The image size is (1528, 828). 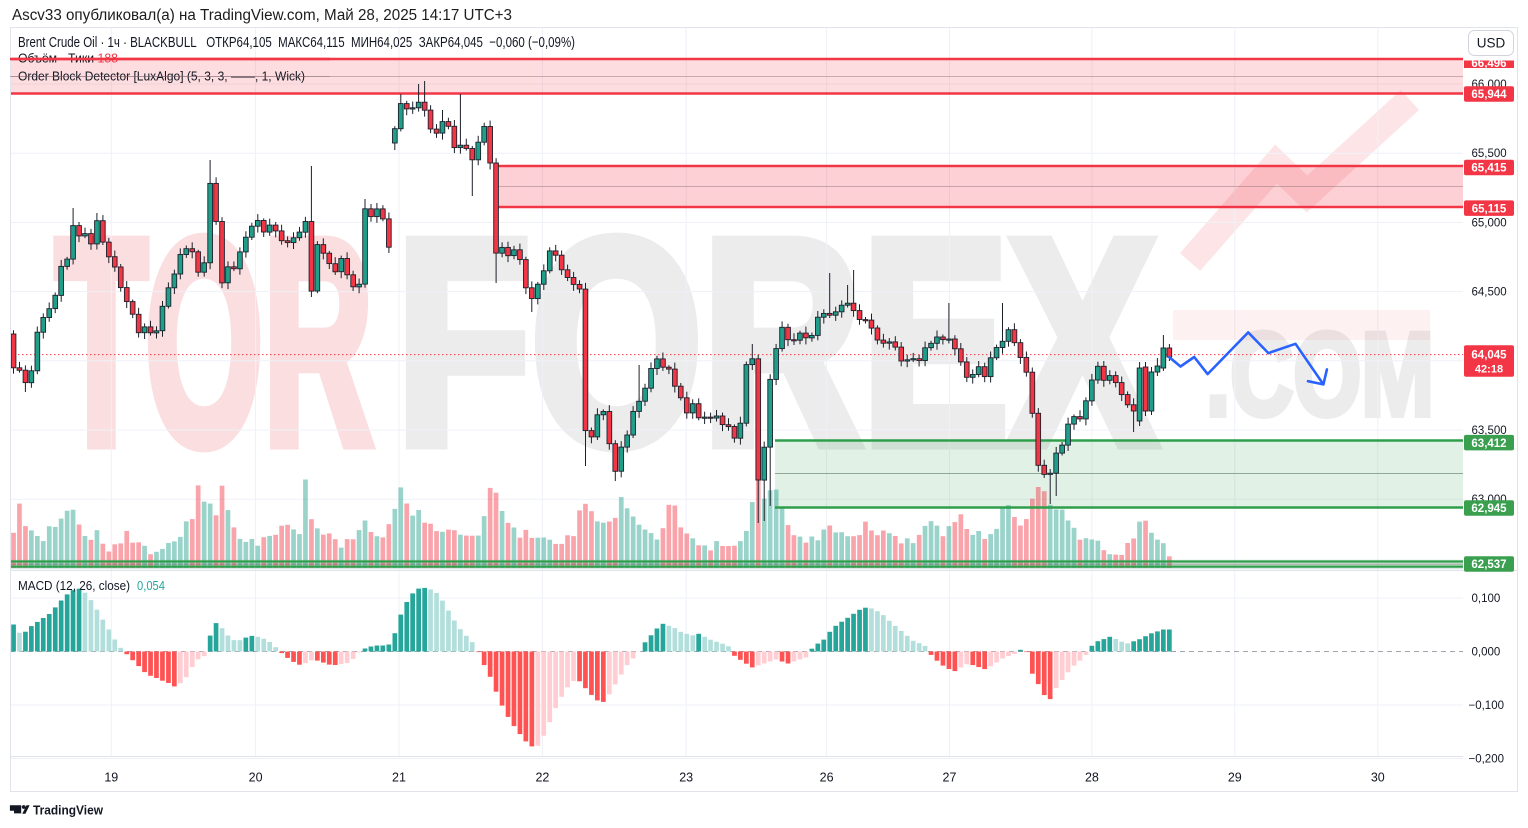 I want to click on svg-text: 26, so click(x=827, y=778).